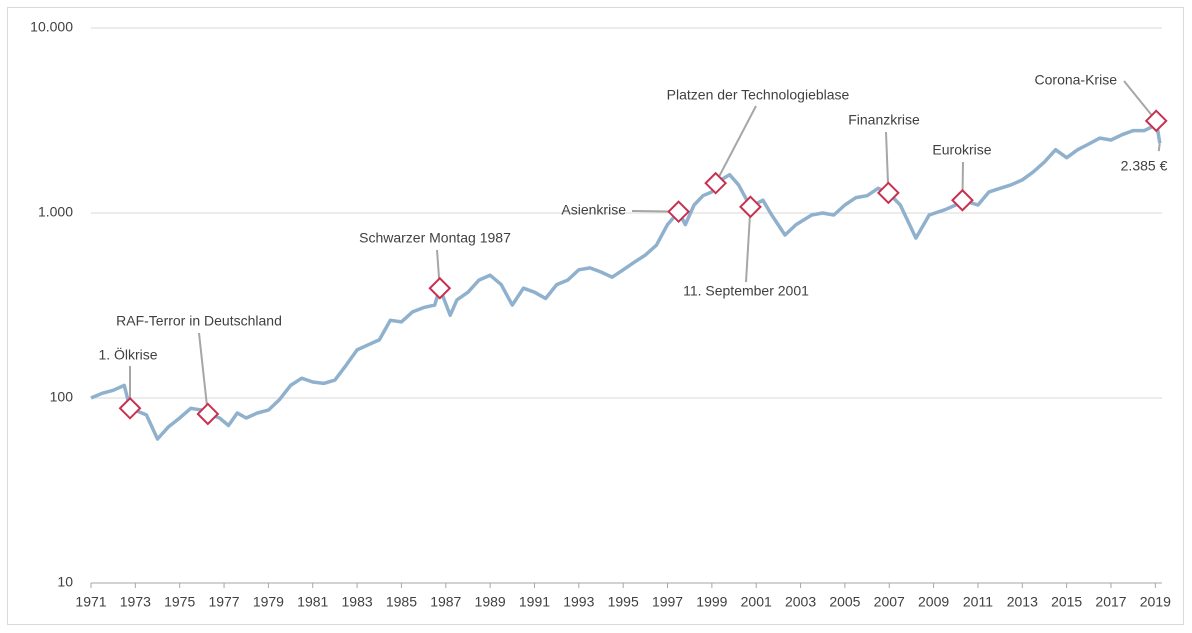 The height and width of the screenshot is (633, 1192). Describe the element at coordinates (978, 602) in the screenshot. I see `x-tick-label: 2011` at that location.